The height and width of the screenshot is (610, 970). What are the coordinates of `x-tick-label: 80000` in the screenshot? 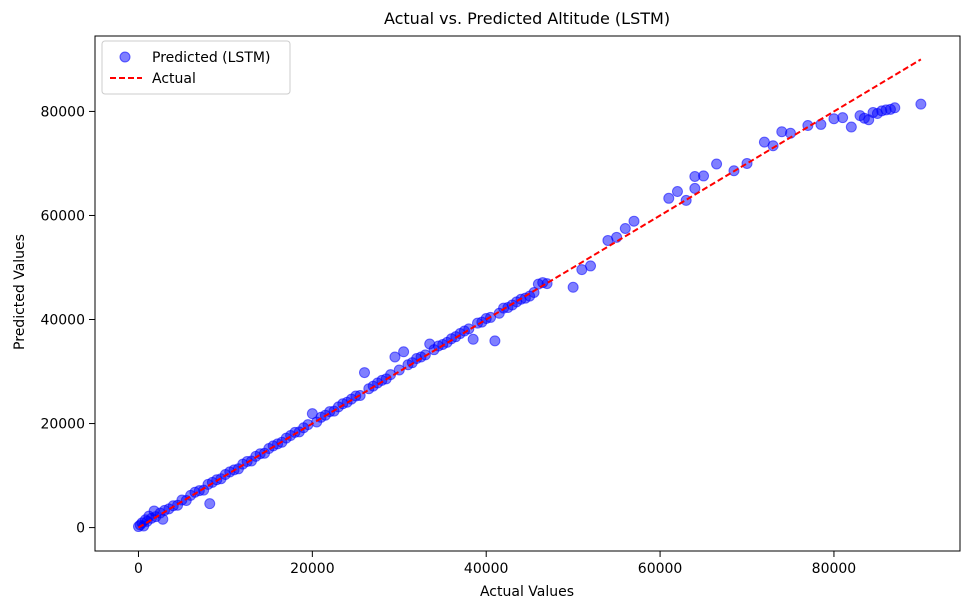 It's located at (834, 569).